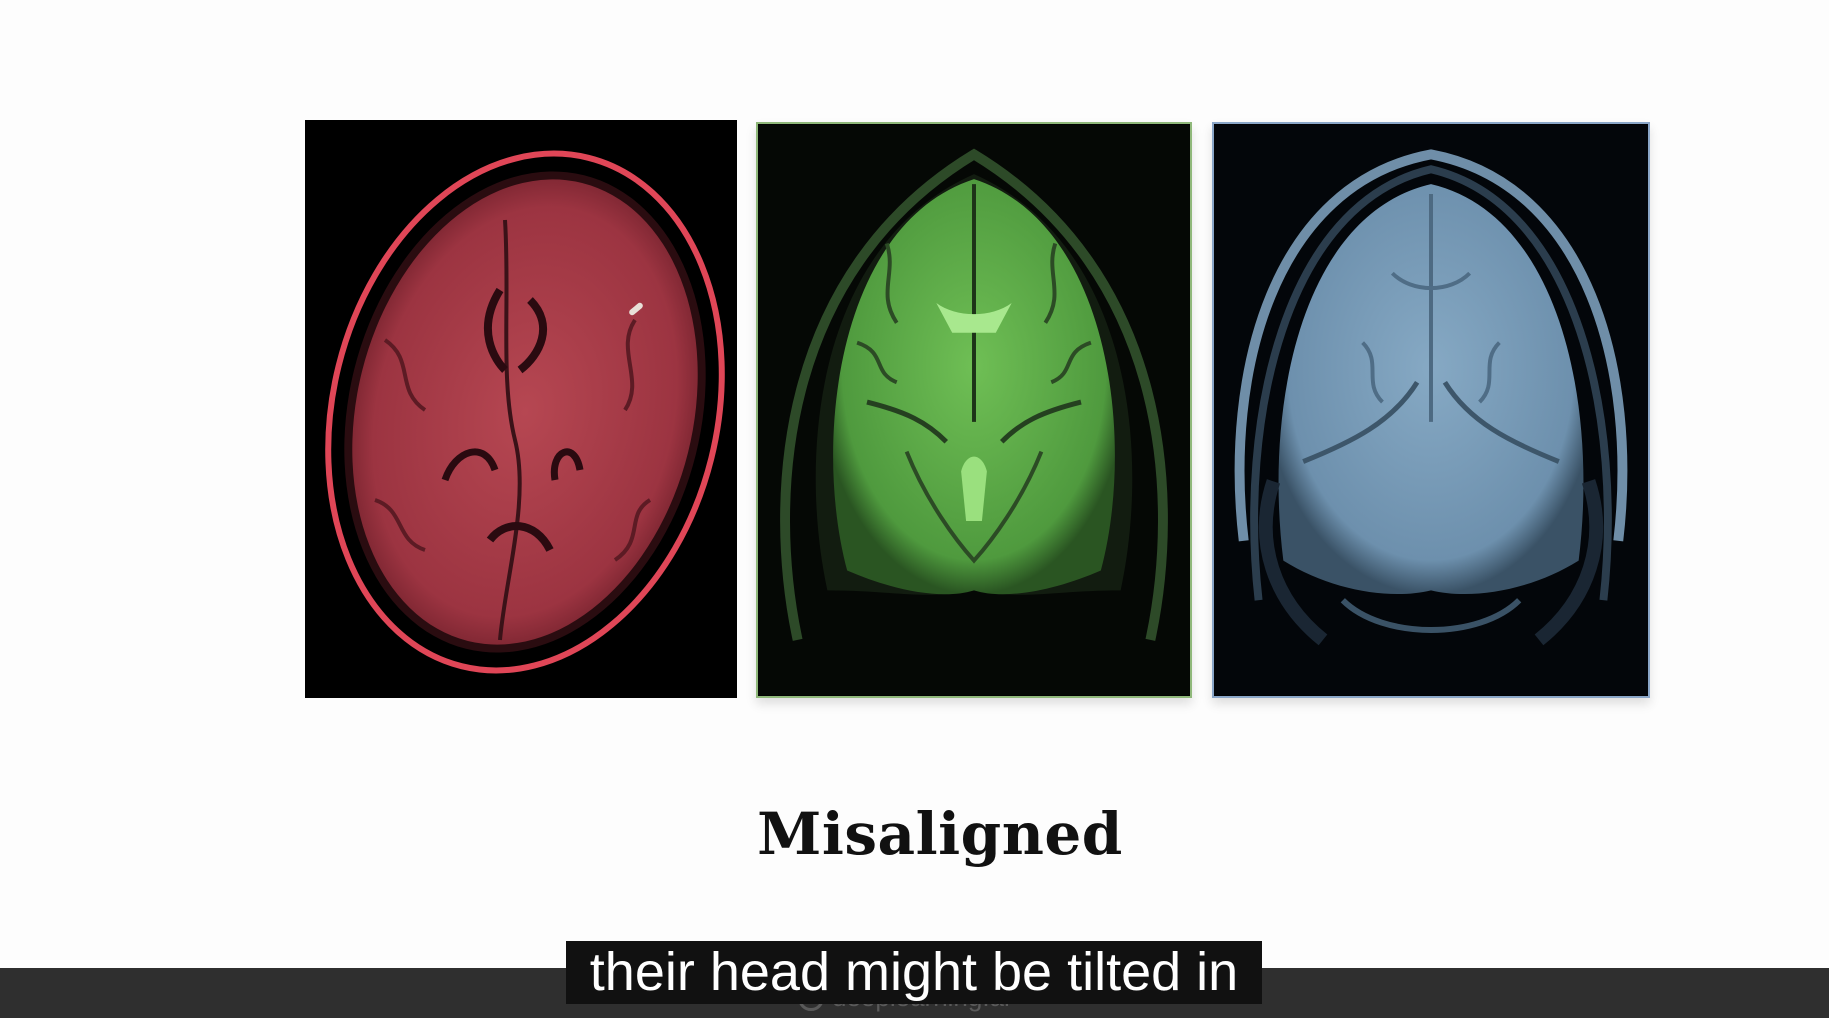 The image size is (1829, 1018). Describe the element at coordinates (914, 972) in the screenshot. I see `subtitle-caption: their head might be tilted in` at that location.